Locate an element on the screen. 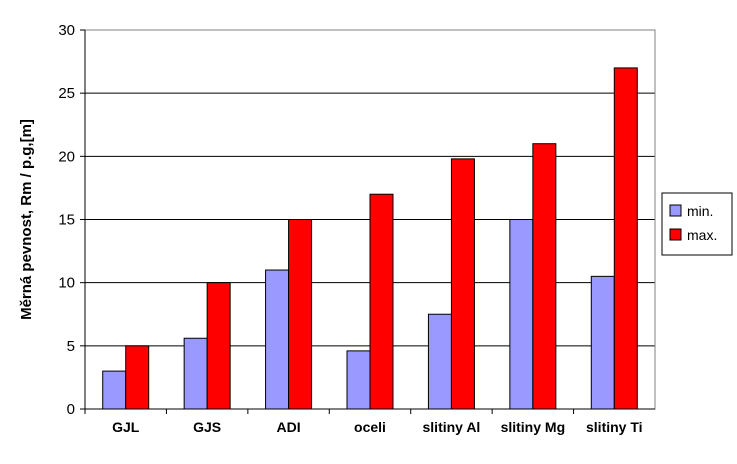 This screenshot has height=464, width=737. legend-box is located at coordinates (697, 224).